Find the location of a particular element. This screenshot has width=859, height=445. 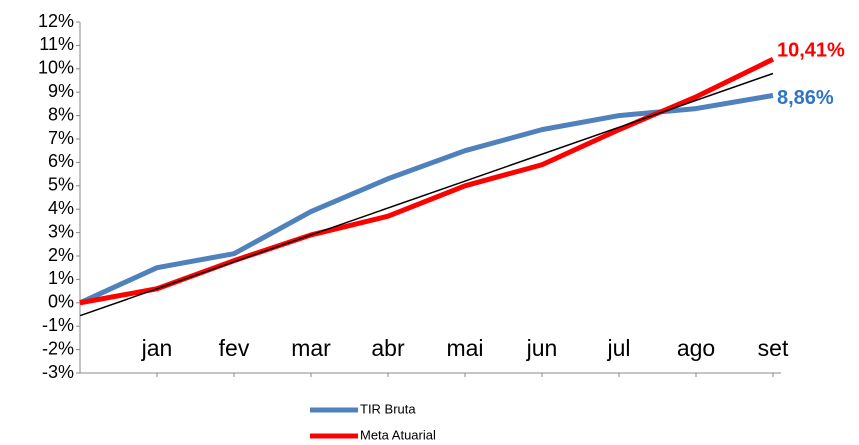

x-tick-label: mar is located at coordinates (311, 348).